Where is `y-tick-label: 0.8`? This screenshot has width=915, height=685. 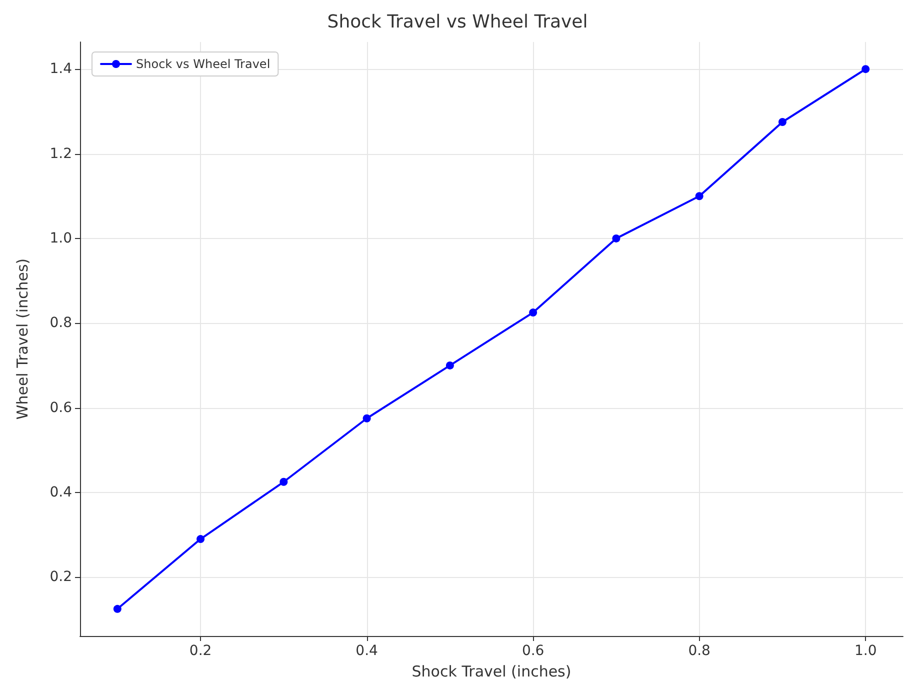 y-tick-label: 0.8 is located at coordinates (61, 323).